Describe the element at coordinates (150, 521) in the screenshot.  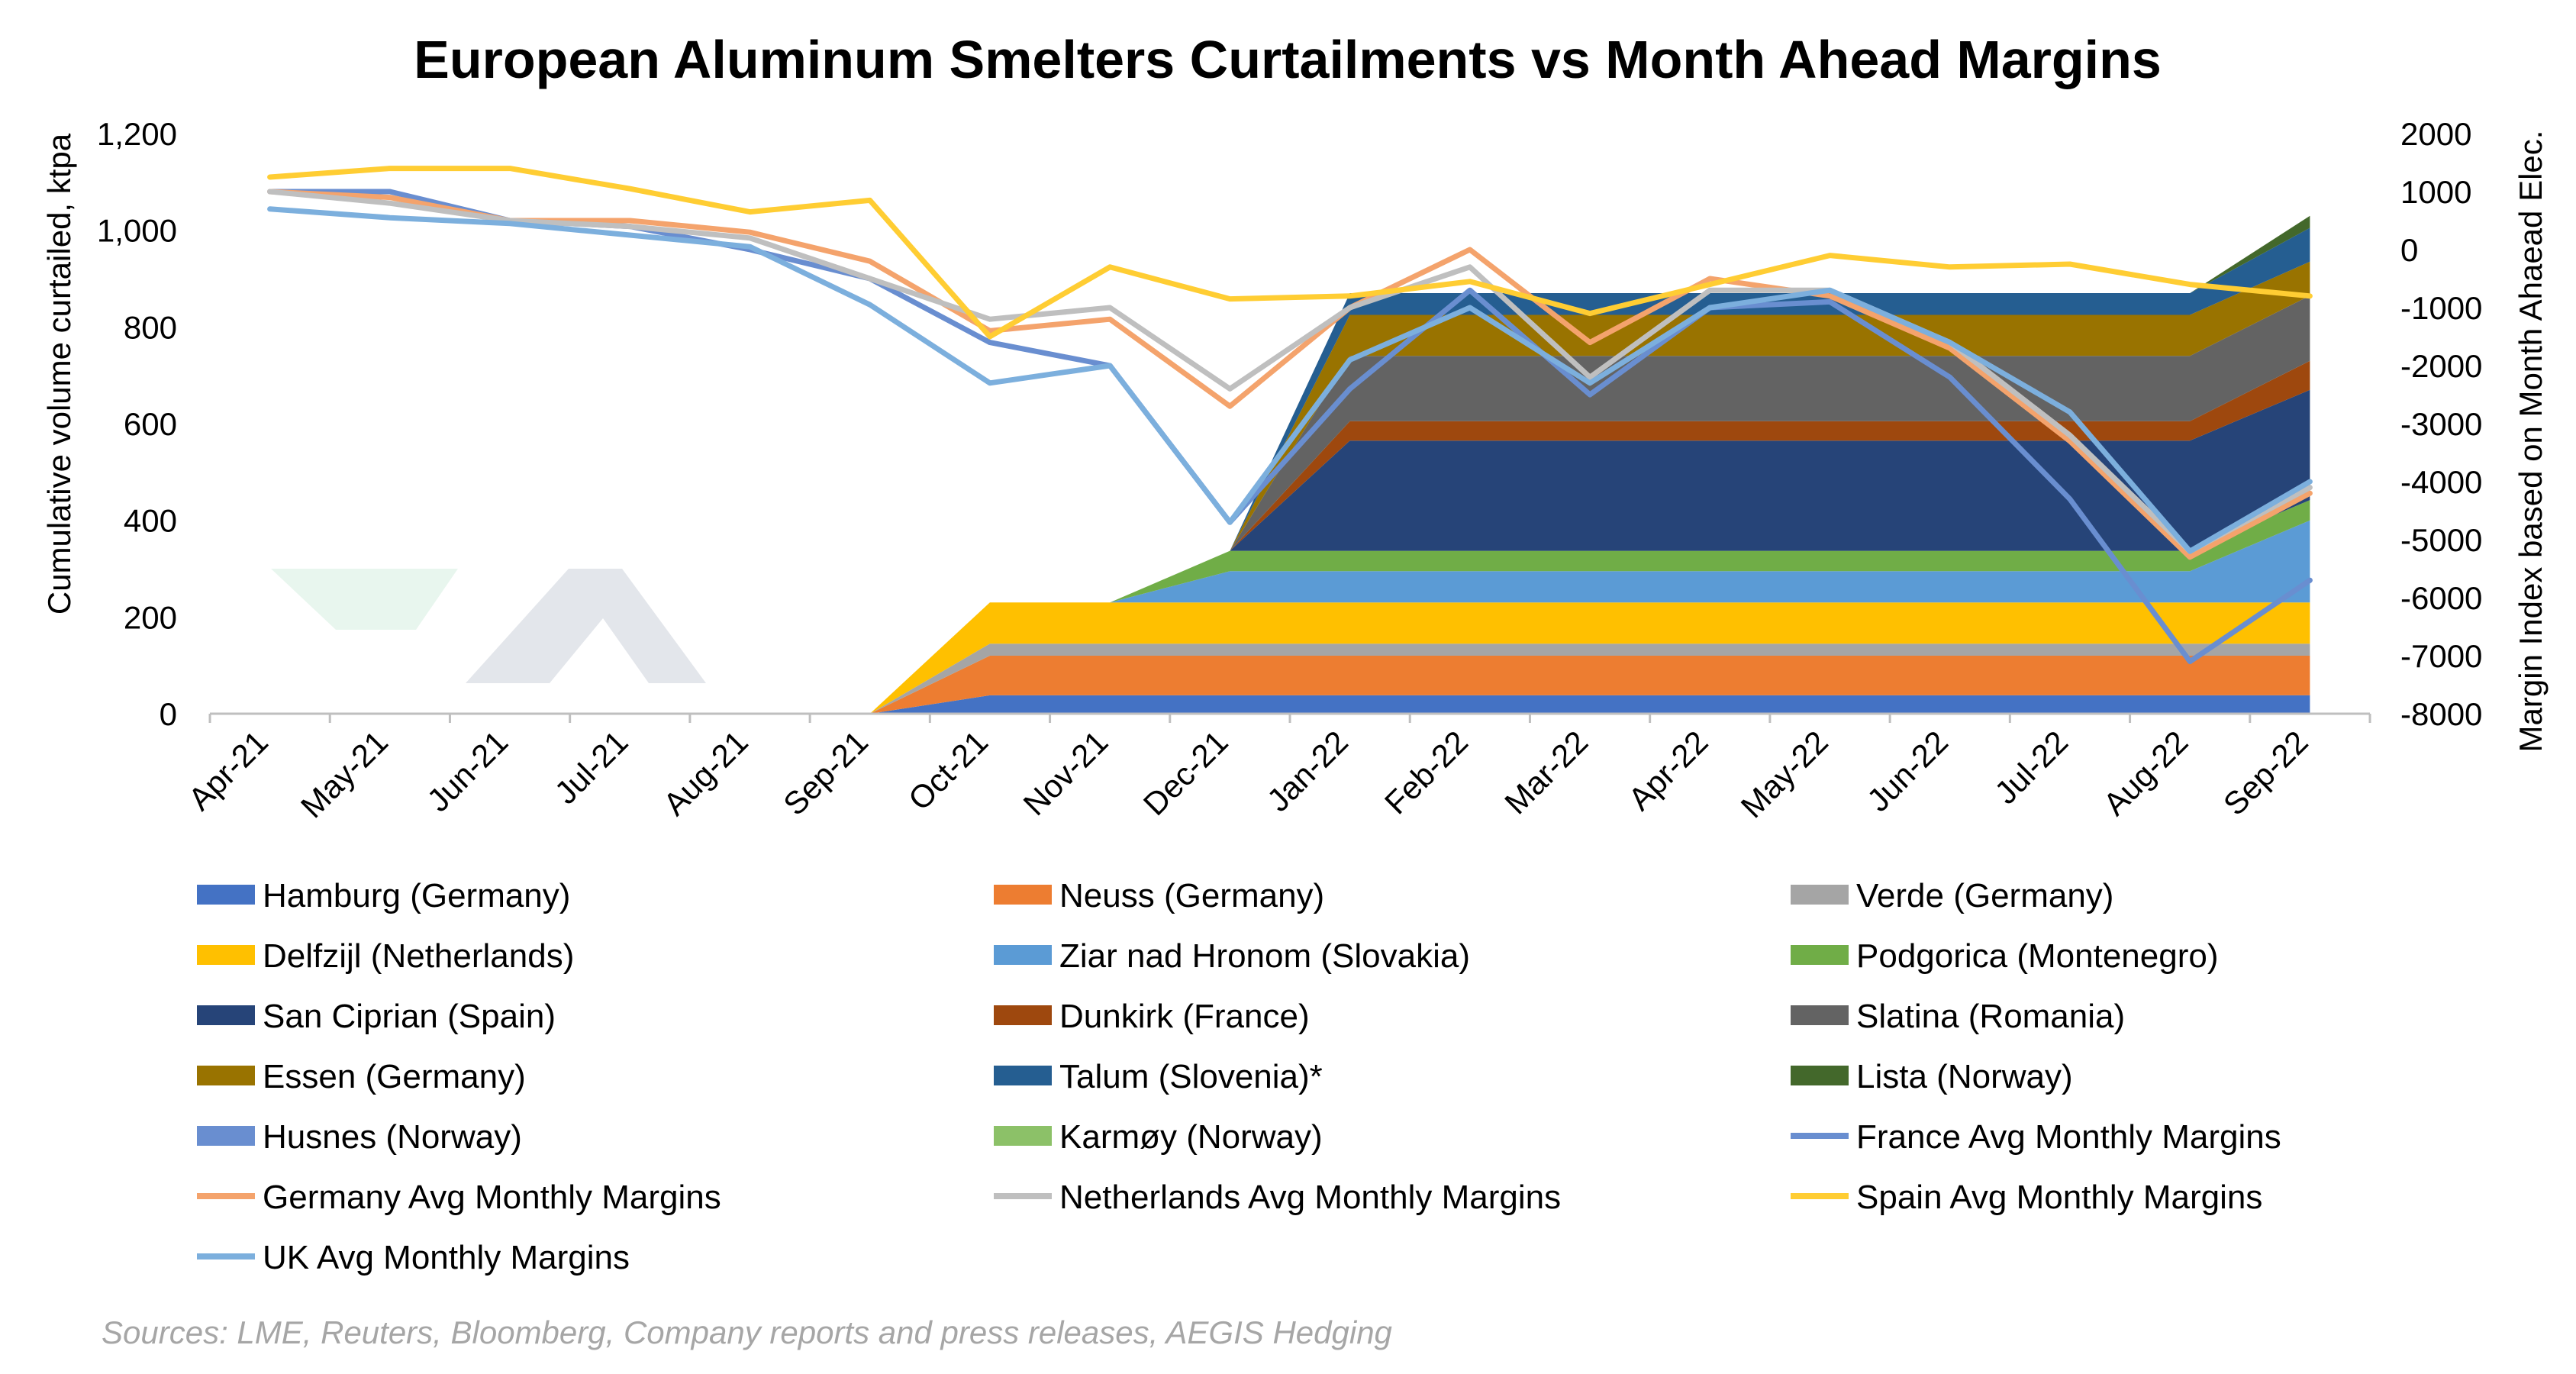
I see `y-tick-label: 400` at that location.